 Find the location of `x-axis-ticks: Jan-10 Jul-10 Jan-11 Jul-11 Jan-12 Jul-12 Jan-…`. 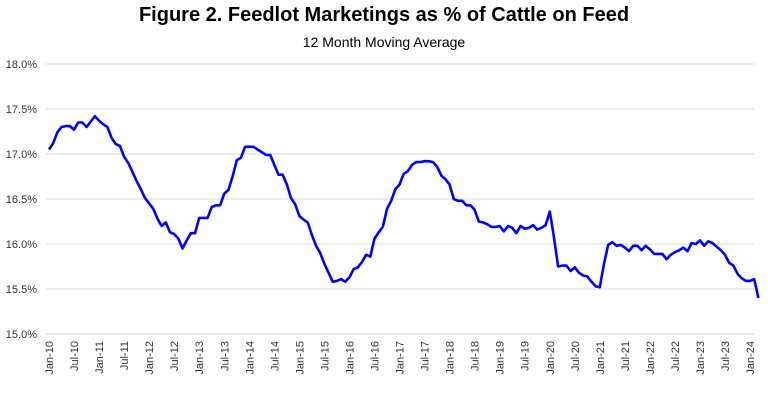

x-axis-ticks: Jan-10 Jul-10 Jan-11 Jul-11 Jan-12 Jul-12 Jan-… is located at coordinates (400, 358).